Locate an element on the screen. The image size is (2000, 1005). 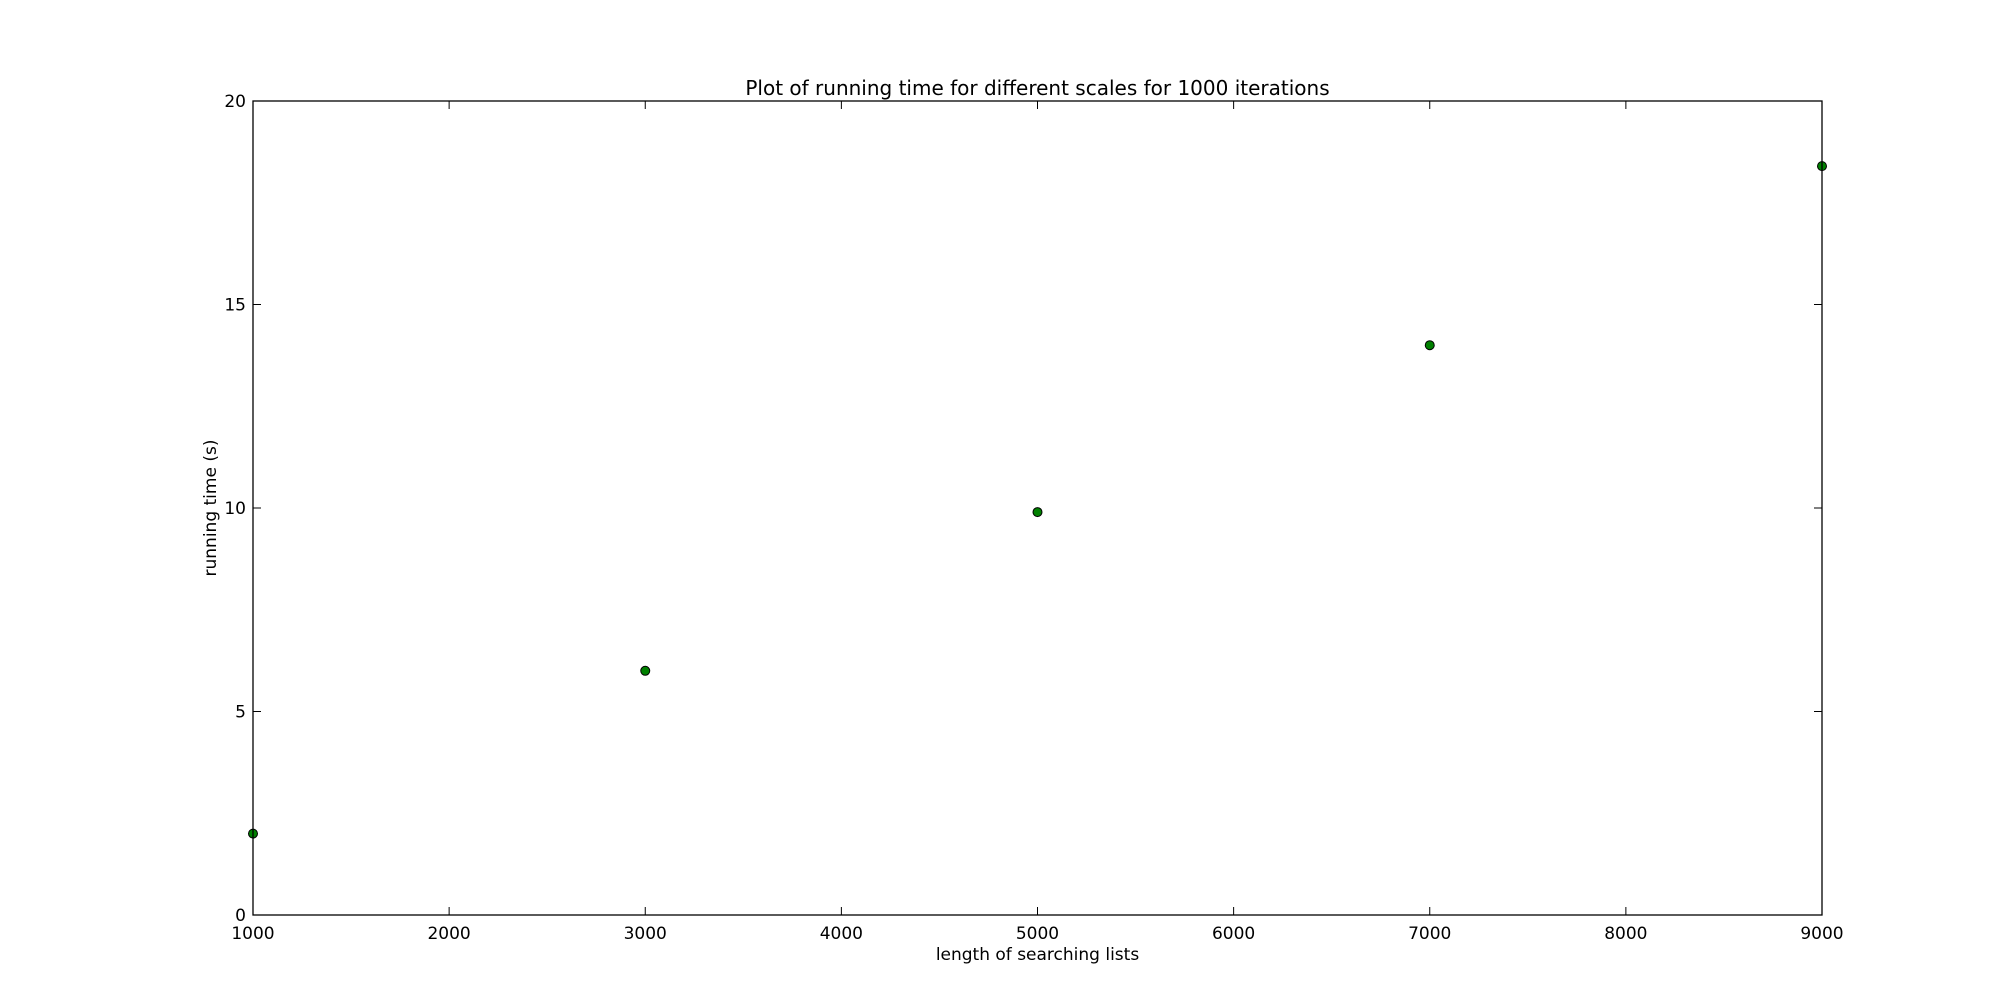
x-tick-label-4: 5000 is located at coordinates (1037, 934).